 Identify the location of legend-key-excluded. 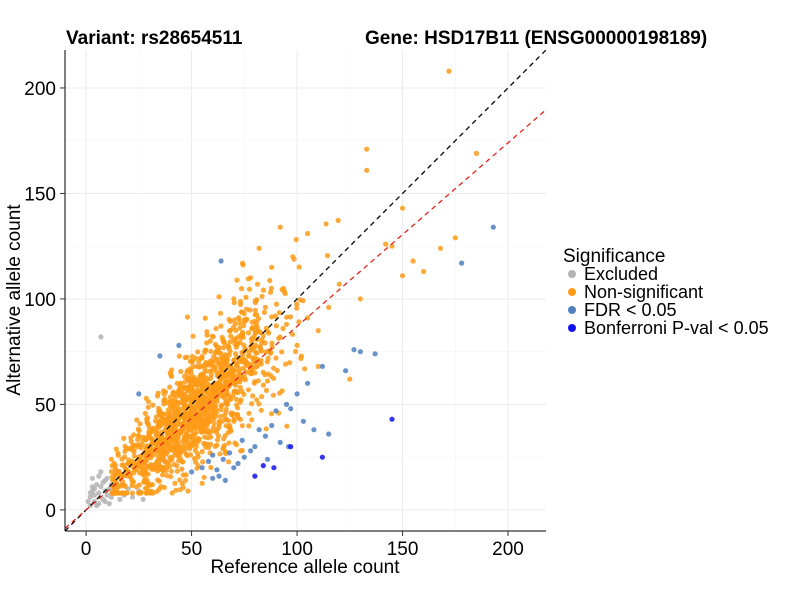
(572, 274).